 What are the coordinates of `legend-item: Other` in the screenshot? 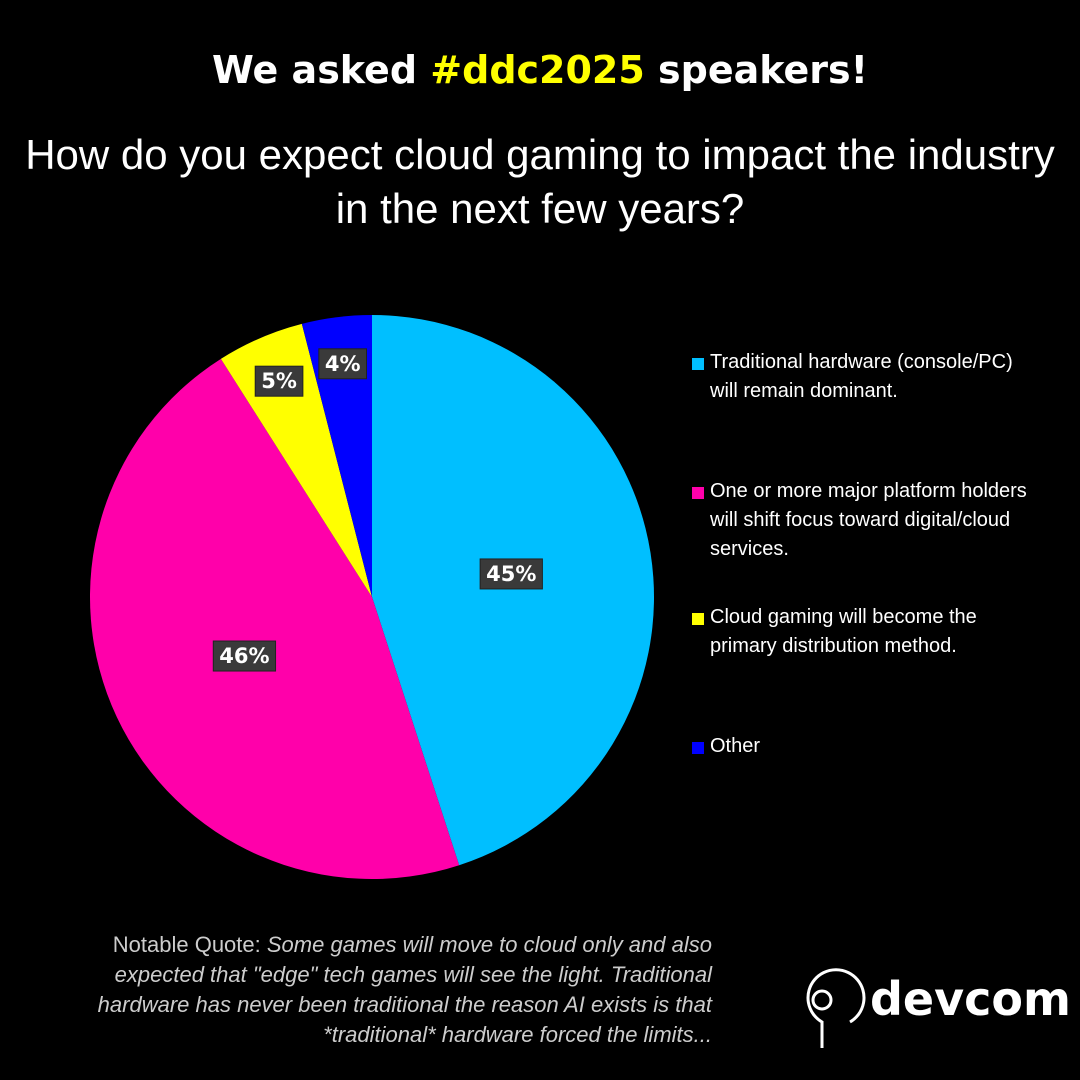 It's located at (861, 746).